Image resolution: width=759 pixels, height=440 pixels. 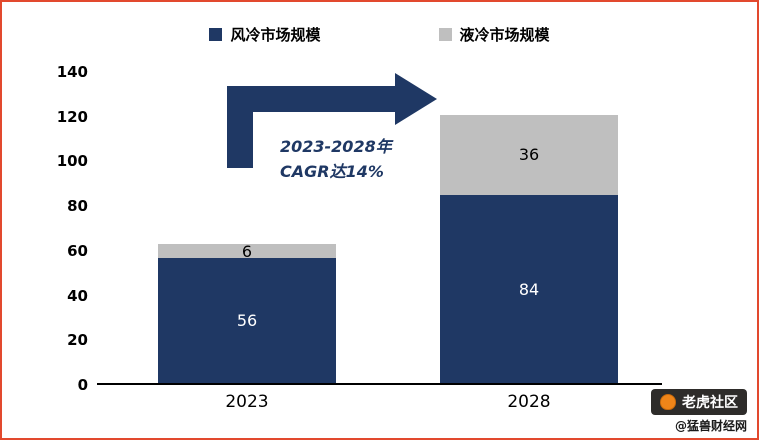 I want to click on y-tick-label: 0, so click(x=82, y=385).